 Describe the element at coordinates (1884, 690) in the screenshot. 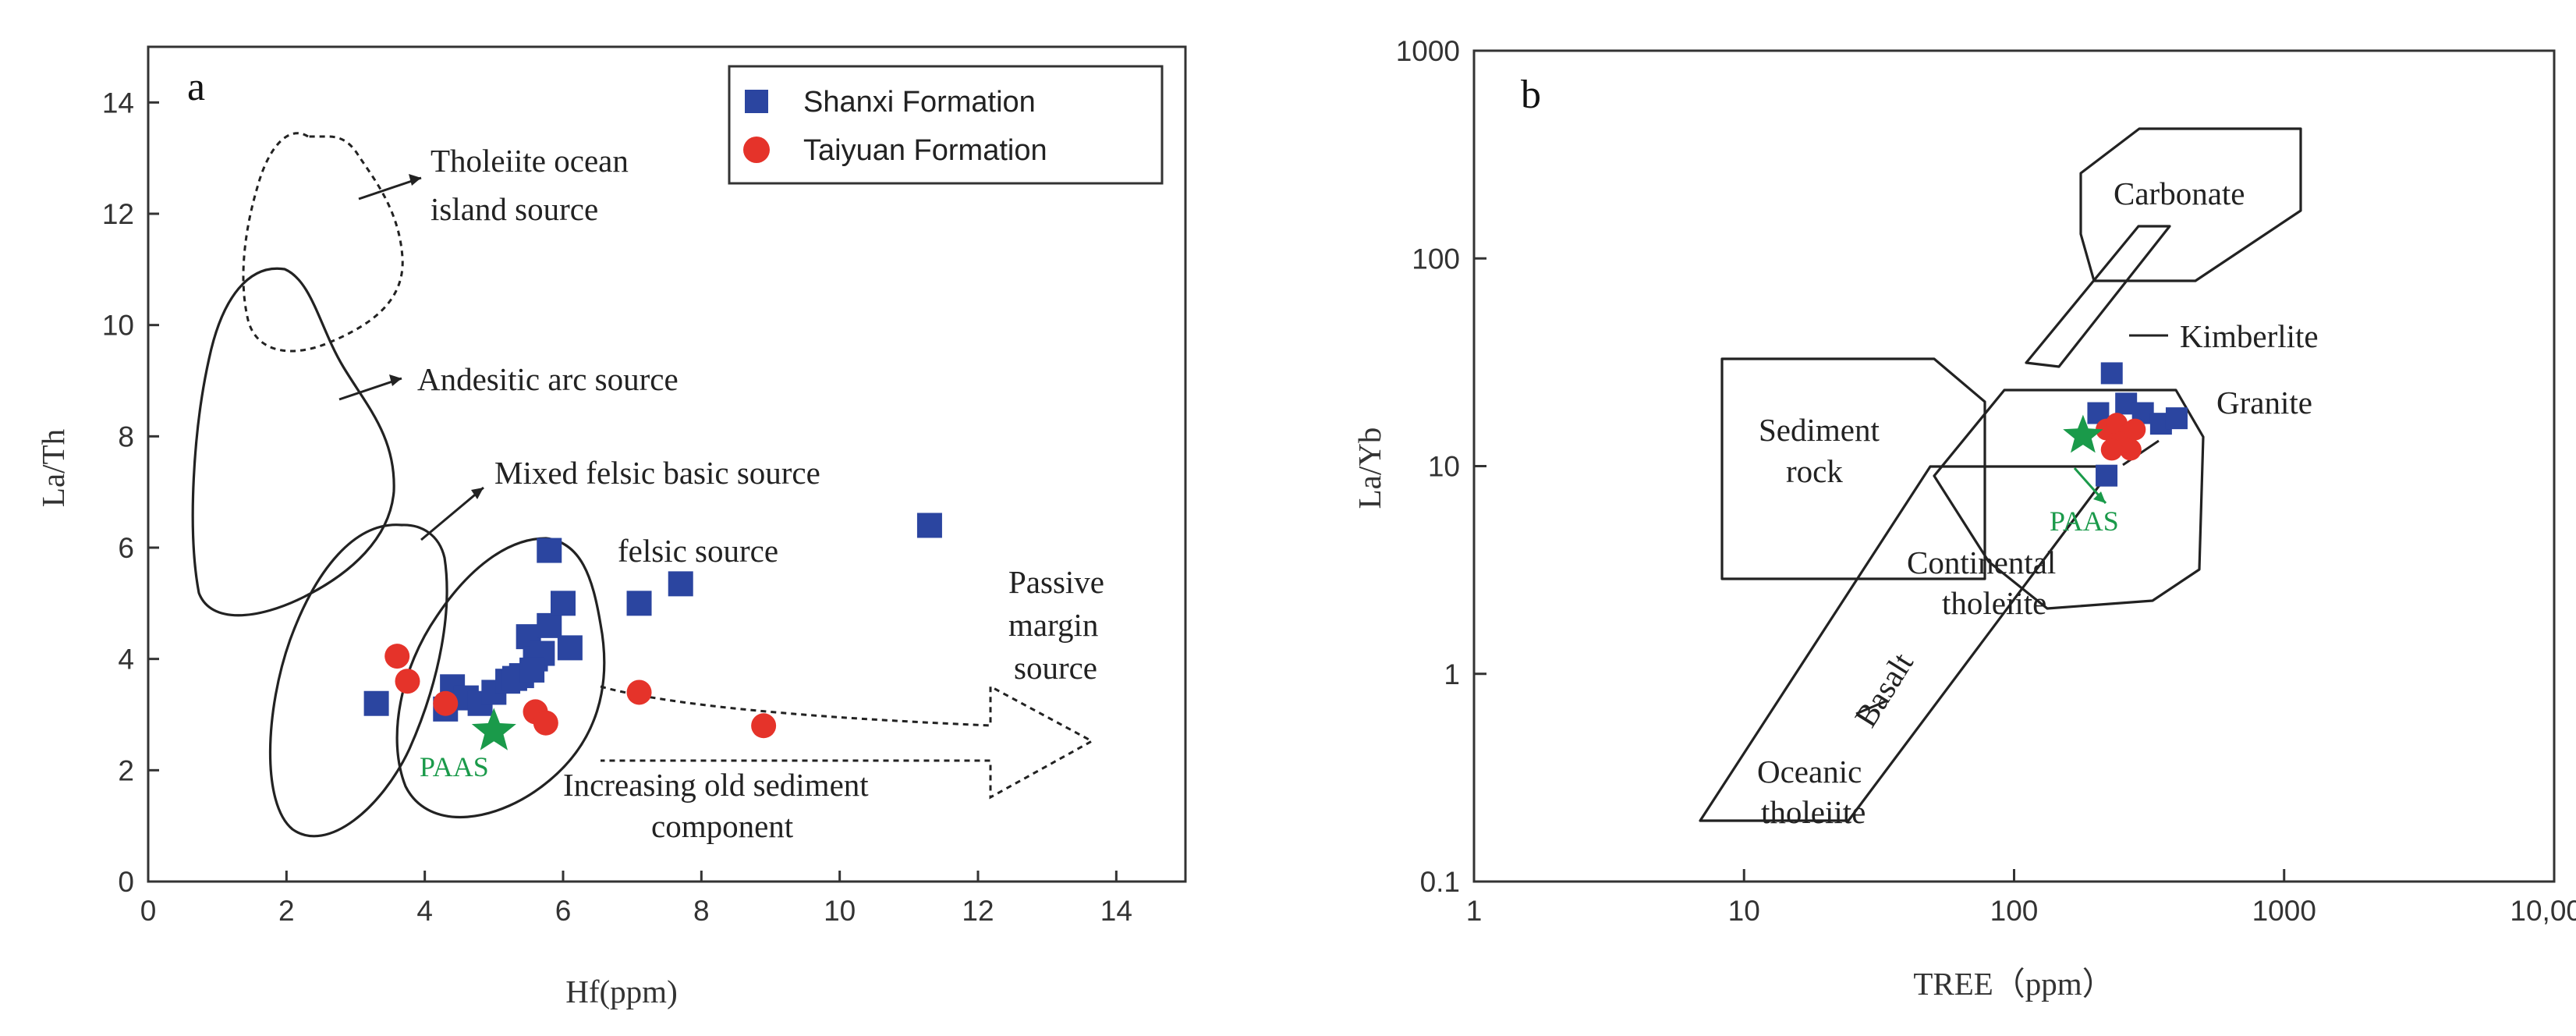

I see `basalt-label: Basalt` at that location.